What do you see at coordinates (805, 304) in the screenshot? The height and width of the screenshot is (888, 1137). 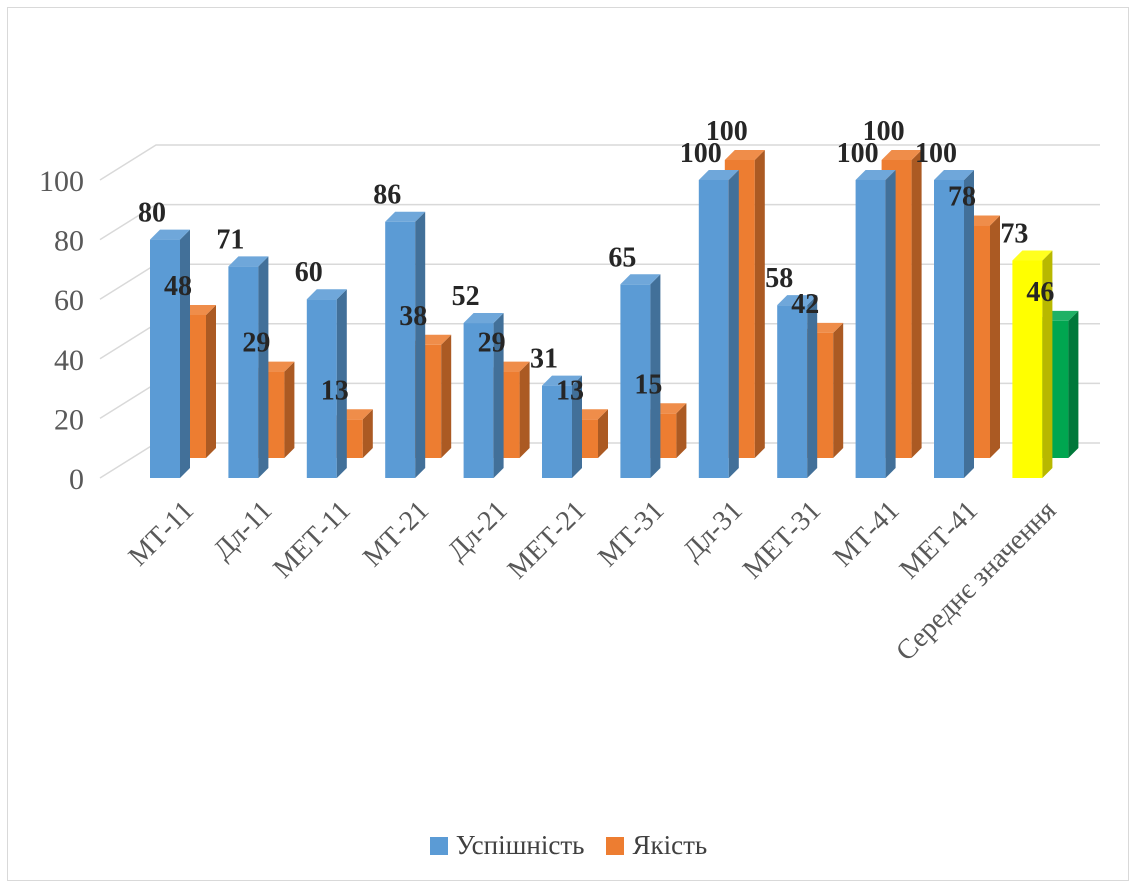 I see `data-label-series-2: 42` at bounding box center [805, 304].